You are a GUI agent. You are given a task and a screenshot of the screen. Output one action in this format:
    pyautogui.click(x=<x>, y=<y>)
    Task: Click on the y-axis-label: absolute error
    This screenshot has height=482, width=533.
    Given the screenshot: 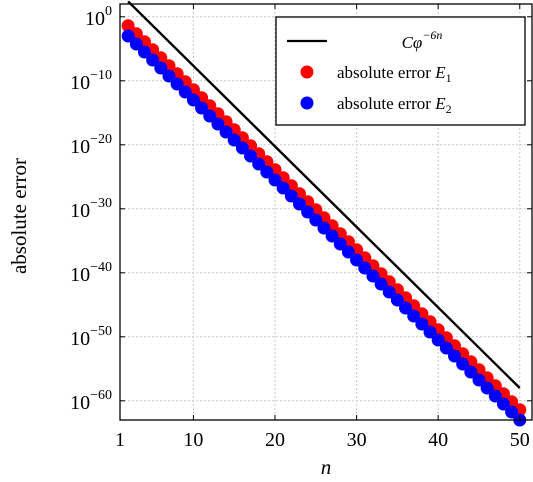 What is the action you would take?
    pyautogui.click(x=19, y=216)
    